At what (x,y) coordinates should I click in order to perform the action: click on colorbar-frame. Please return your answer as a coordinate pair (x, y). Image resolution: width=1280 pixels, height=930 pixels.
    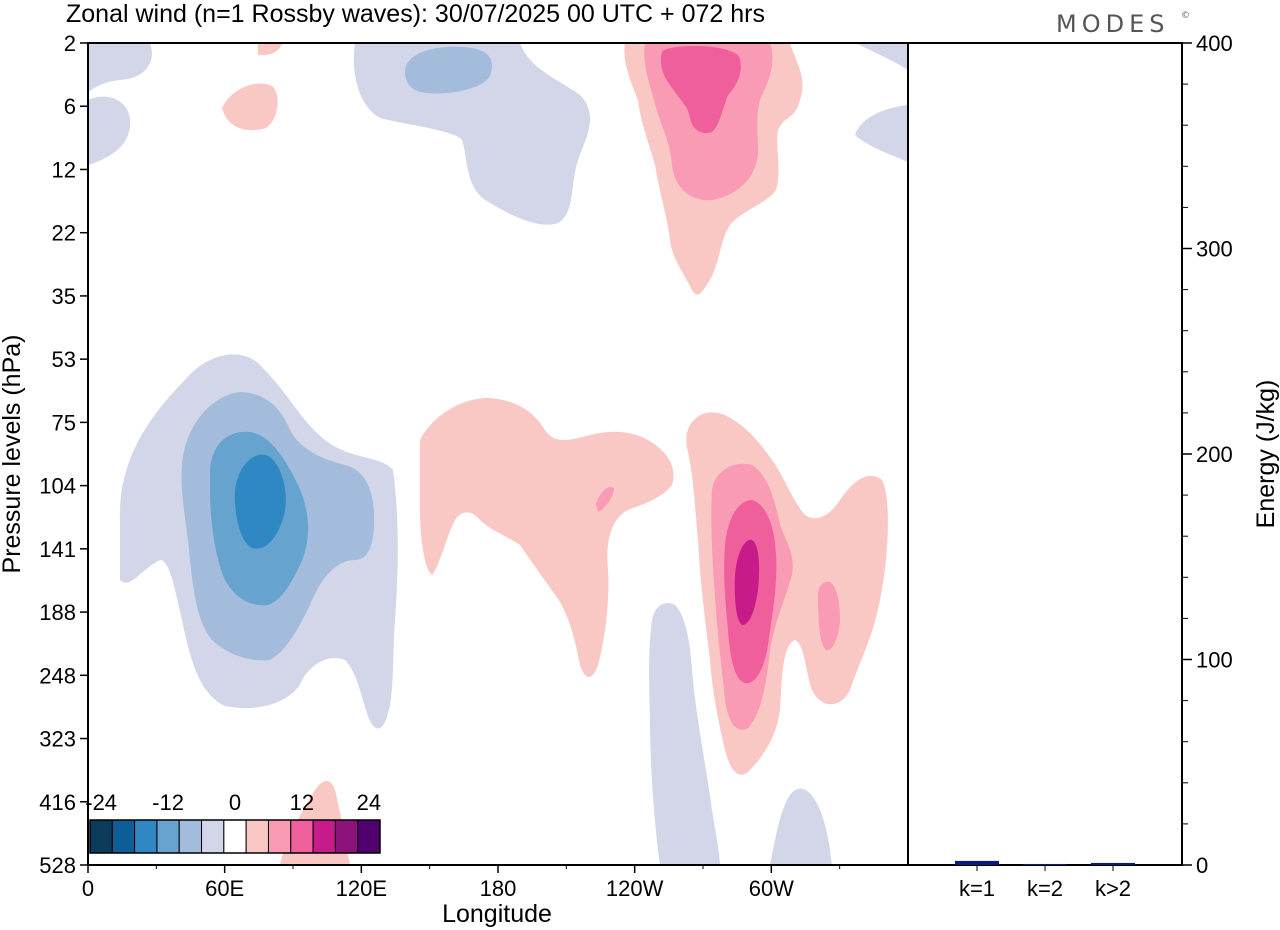
    Looking at the image, I should click on (235, 836).